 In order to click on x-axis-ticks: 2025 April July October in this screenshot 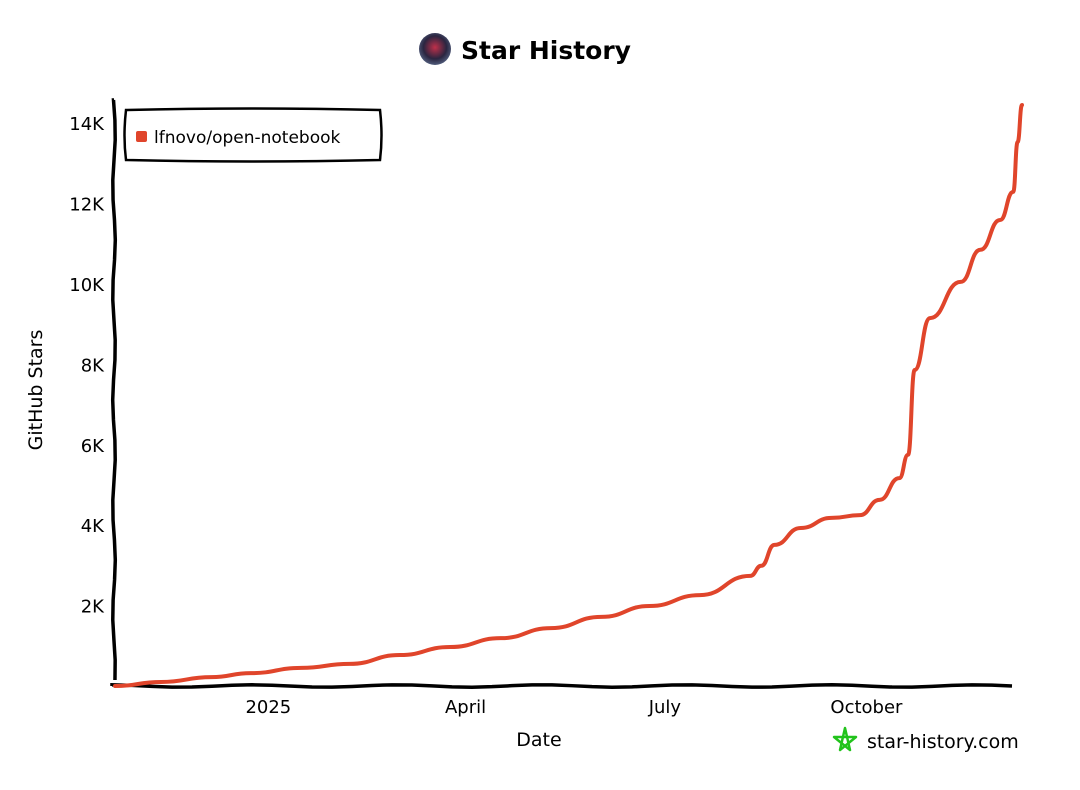, I will do `click(574, 707)`.